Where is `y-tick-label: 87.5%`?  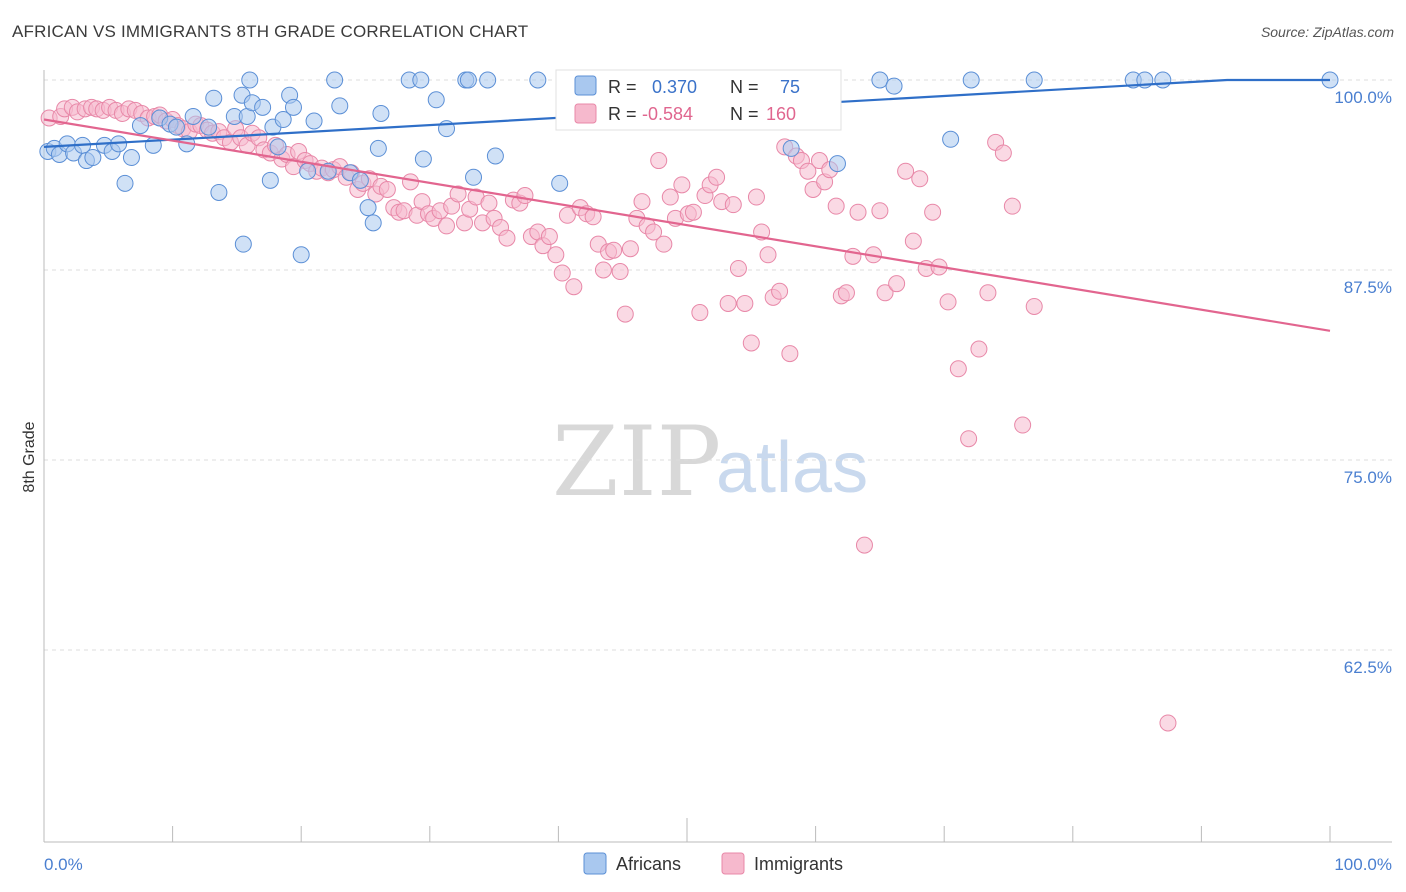 y-tick-label: 87.5% is located at coordinates (1368, 287).